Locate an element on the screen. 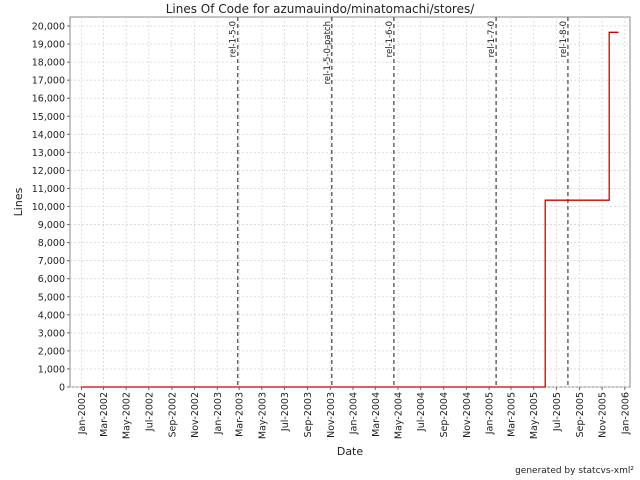 The height and width of the screenshot is (480, 640). x-tick-label: Nov-2005 is located at coordinates (603, 415).